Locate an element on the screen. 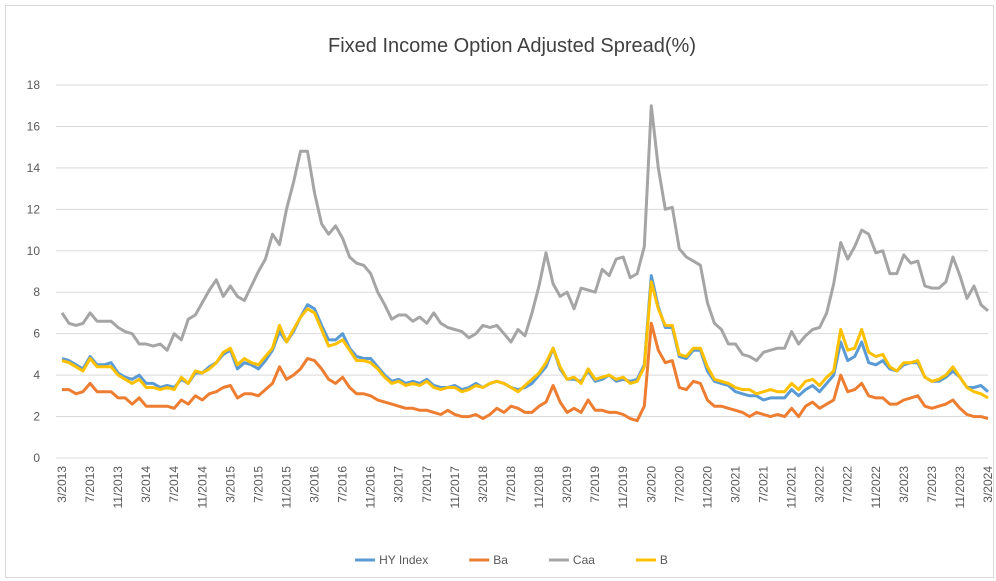  x-tick-label: 11/2016 is located at coordinates (371, 487).